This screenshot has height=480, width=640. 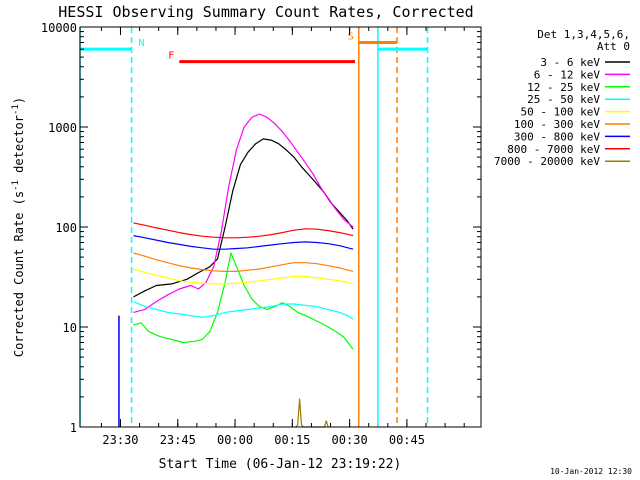 What do you see at coordinates (19, 274) in the screenshot?
I see `y-axis-label-main: Corrected Count Rate (s` at bounding box center [19, 274].